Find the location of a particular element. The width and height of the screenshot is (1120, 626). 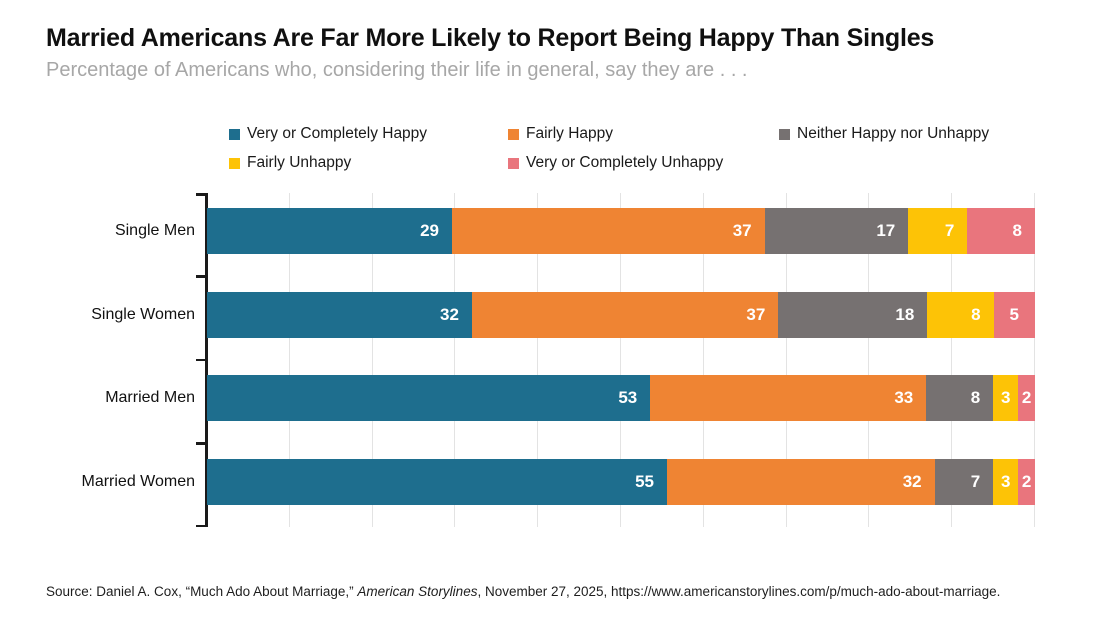

source-publication: American Storylines is located at coordinates (417, 591).